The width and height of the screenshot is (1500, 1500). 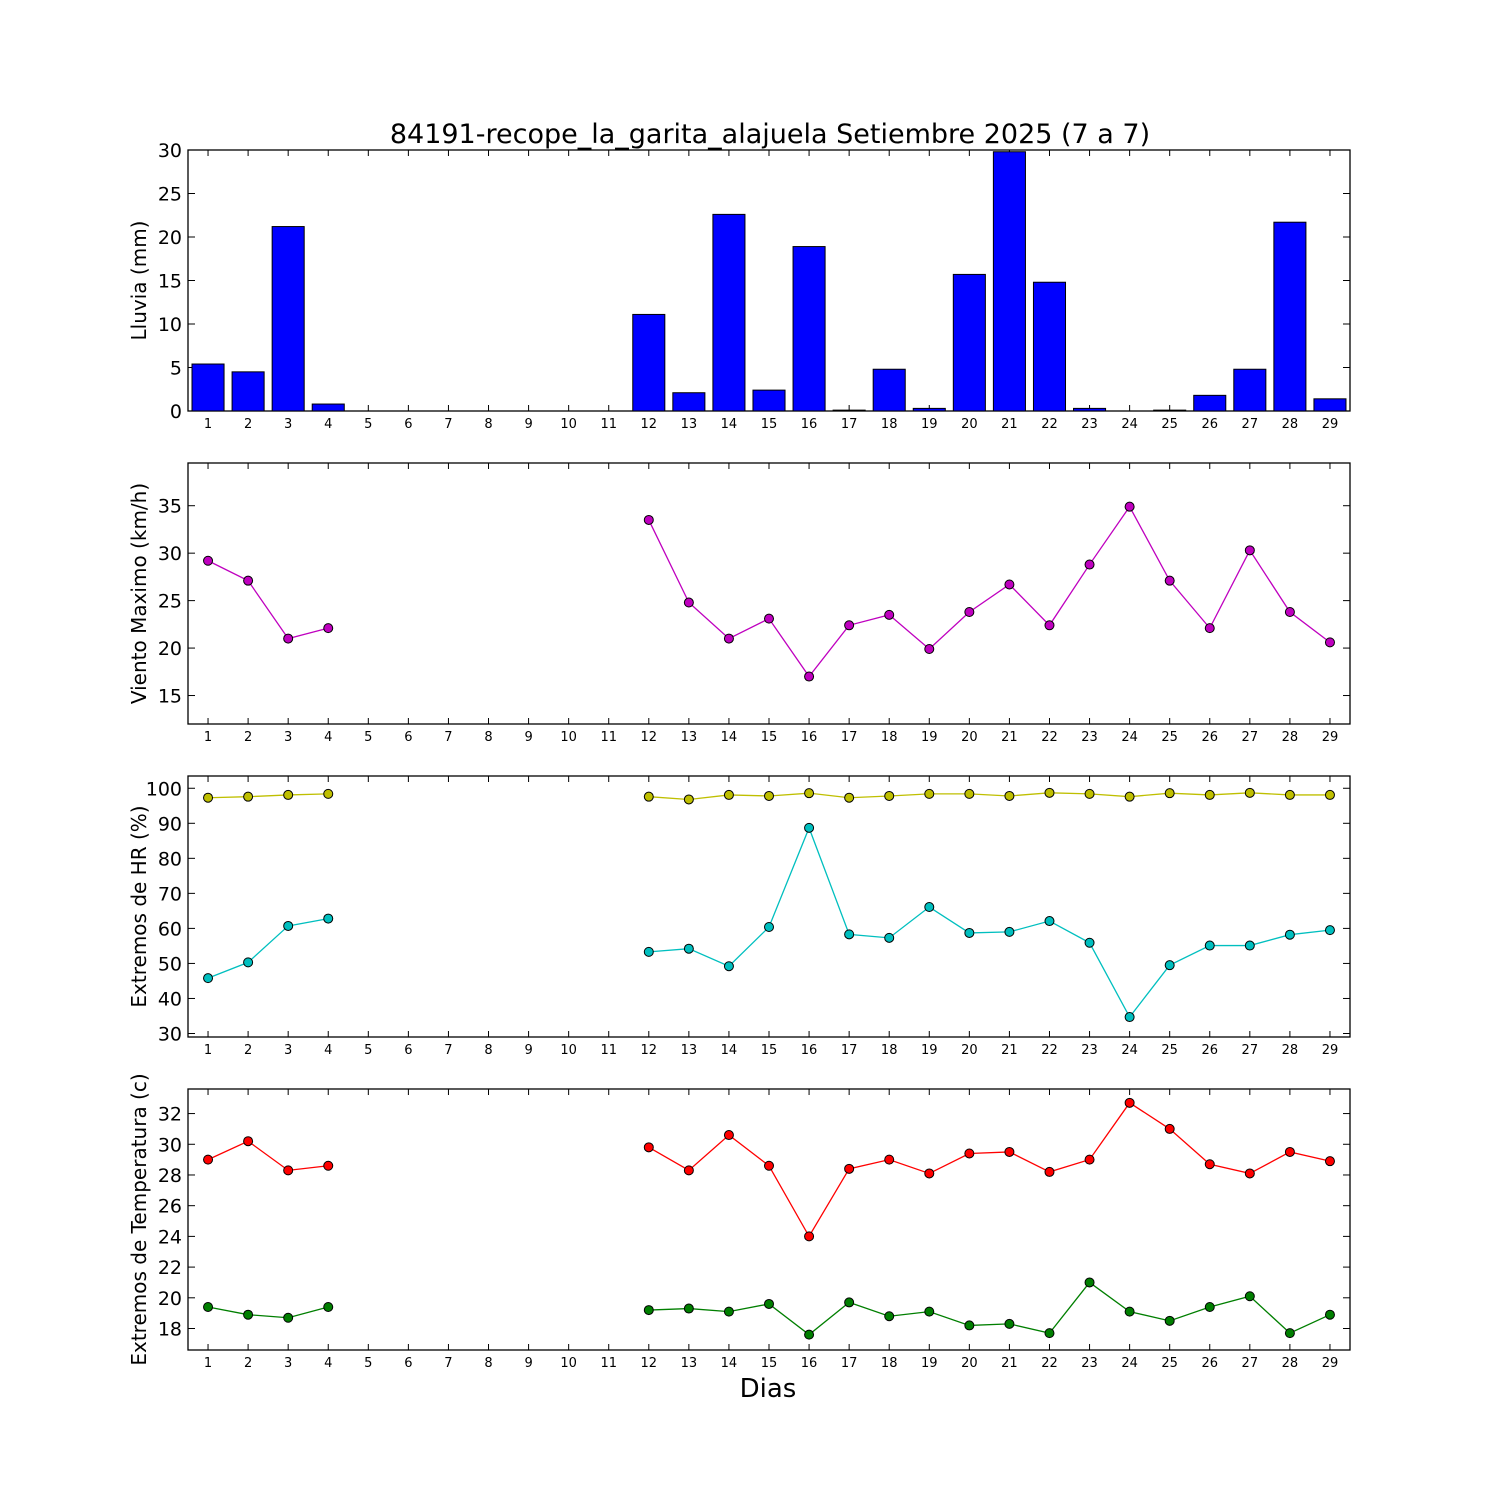 I want to click on y-tick-label-lluvia: 10, so click(x=170, y=325).